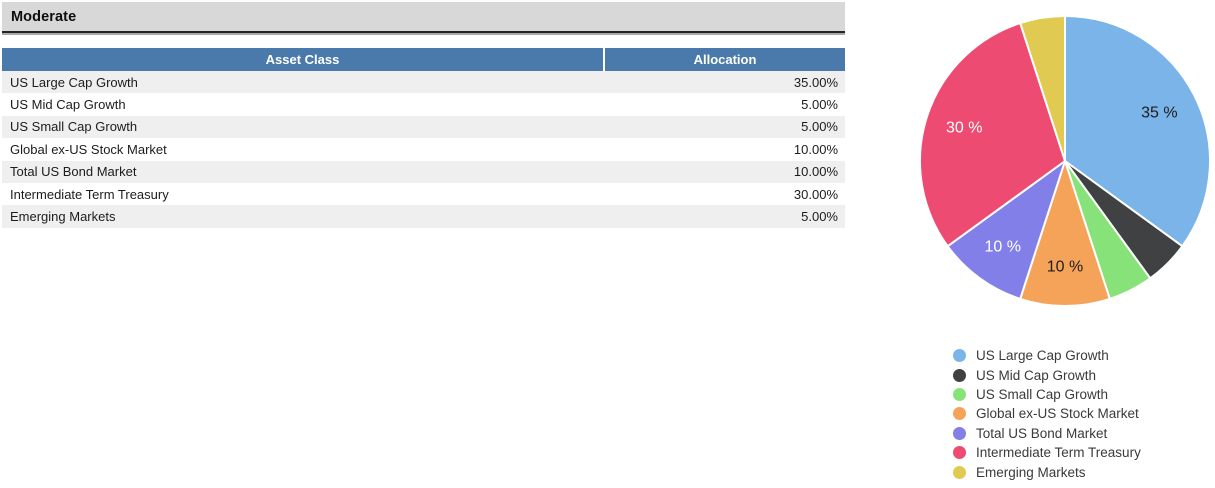 The width and height of the screenshot is (1215, 488). I want to click on asset-class-column-header: Asset Class, so click(303, 59).